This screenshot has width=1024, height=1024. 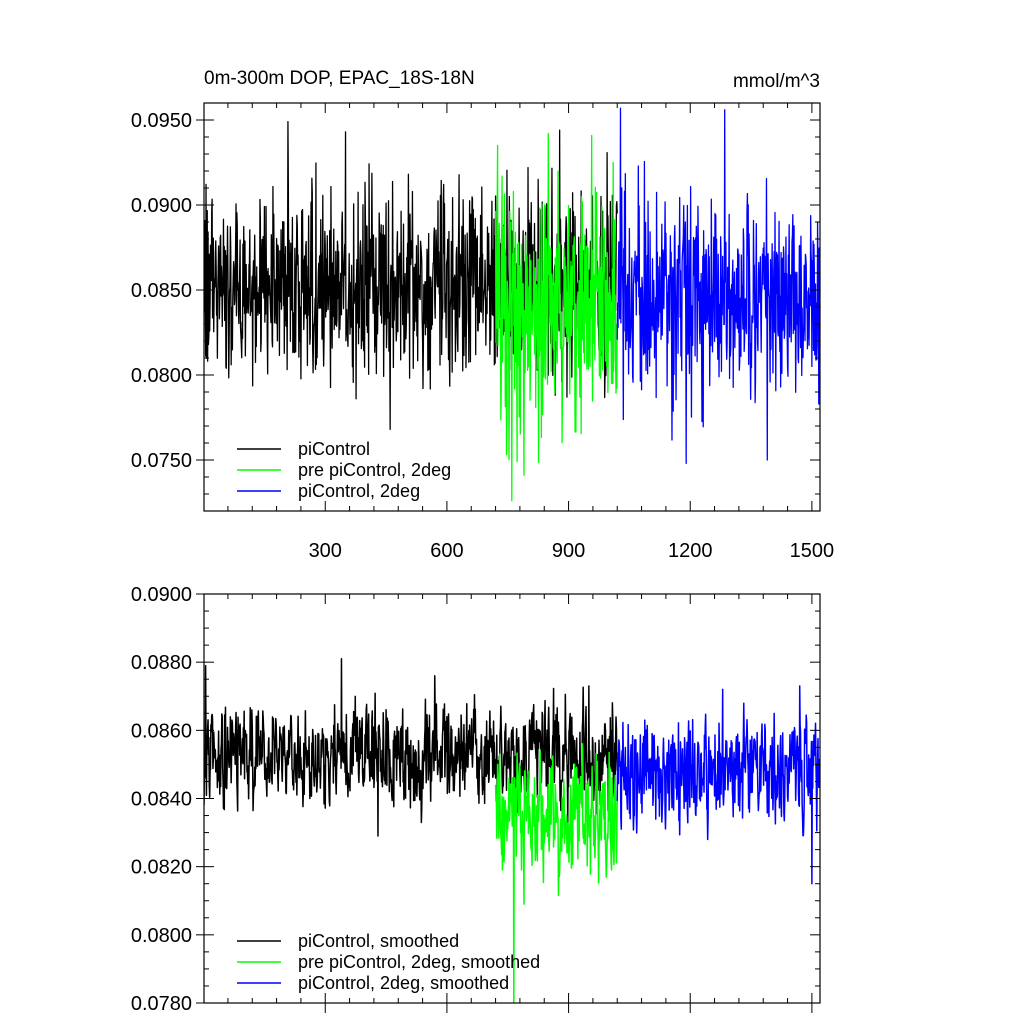 I want to click on legend-entry: pre piControl, 2deg, so click(x=374, y=470).